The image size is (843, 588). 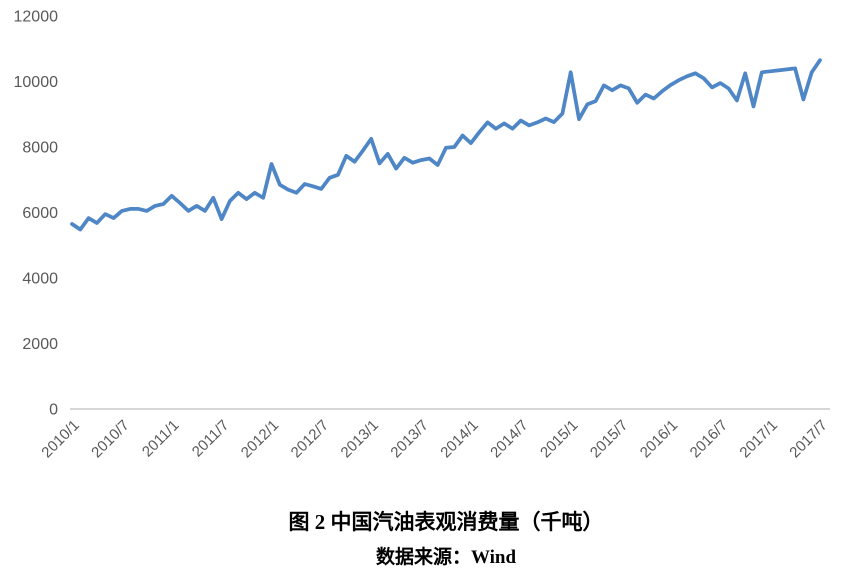 I want to click on y-axis-tick-label: 2000, so click(x=40, y=344).